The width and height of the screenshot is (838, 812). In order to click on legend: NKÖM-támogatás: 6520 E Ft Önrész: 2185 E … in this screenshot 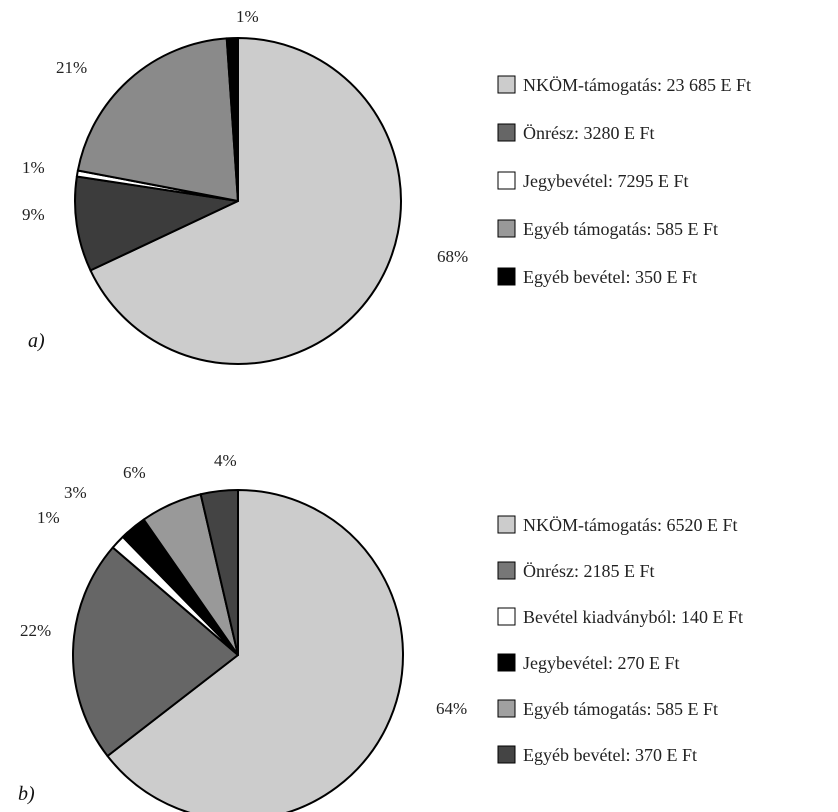, I will do `click(620, 640)`.